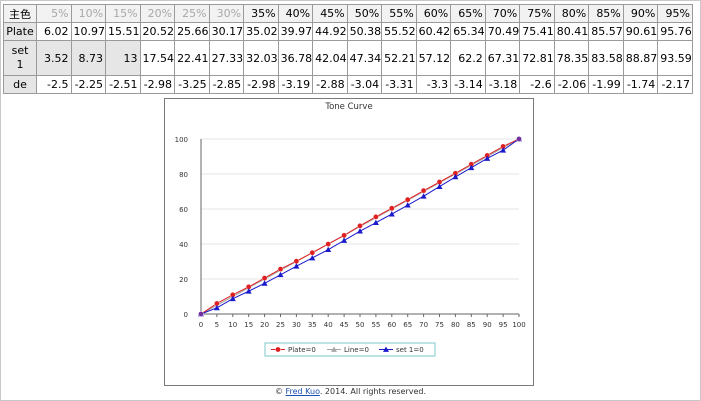 The height and width of the screenshot is (401, 701). What do you see at coordinates (54, 13) in the screenshot?
I see `header-cell: 5%` at bounding box center [54, 13].